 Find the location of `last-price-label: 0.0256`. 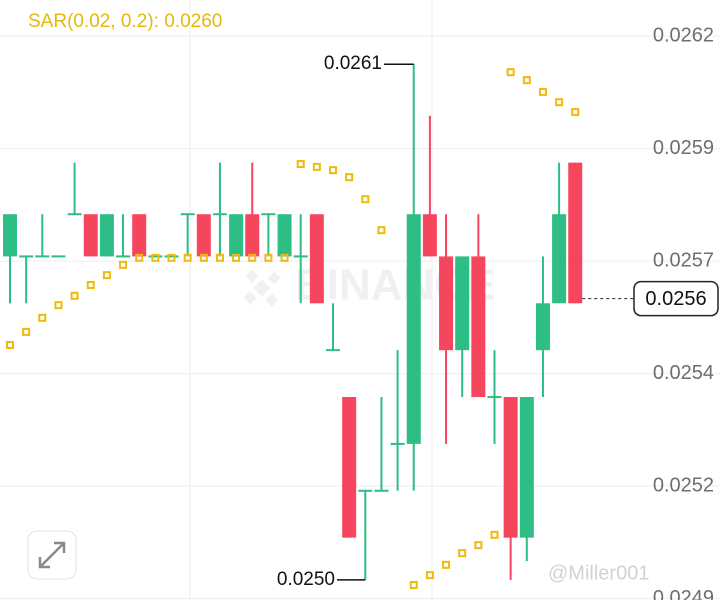

last-price-label: 0.0256 is located at coordinates (675, 299).